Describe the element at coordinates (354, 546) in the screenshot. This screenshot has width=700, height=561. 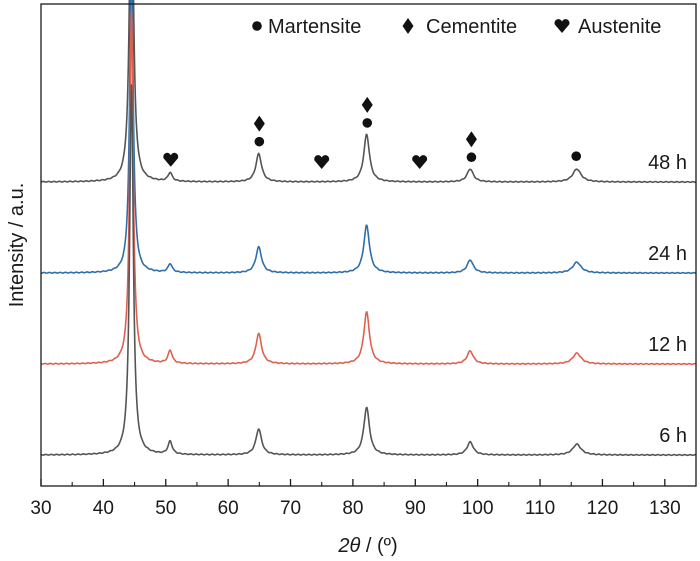
I see `x-axis-label-theta: θ` at that location.